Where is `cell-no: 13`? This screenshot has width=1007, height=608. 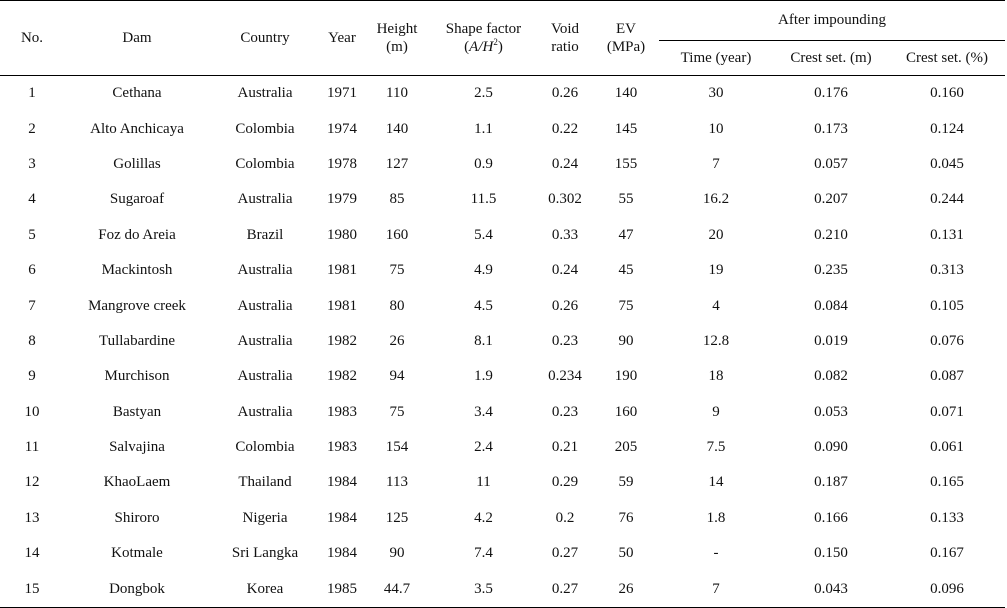 cell-no: 13 is located at coordinates (32, 517).